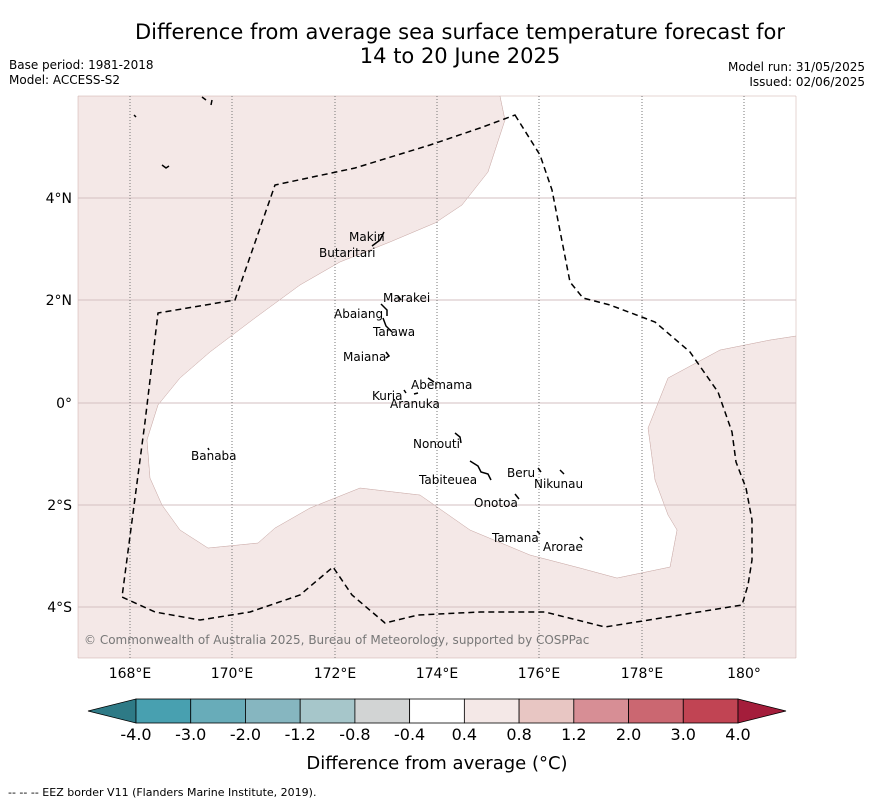 This screenshot has width=873, height=804. Describe the element at coordinates (358, 314) in the screenshot. I see `label-abaiang: Abaiang` at that location.